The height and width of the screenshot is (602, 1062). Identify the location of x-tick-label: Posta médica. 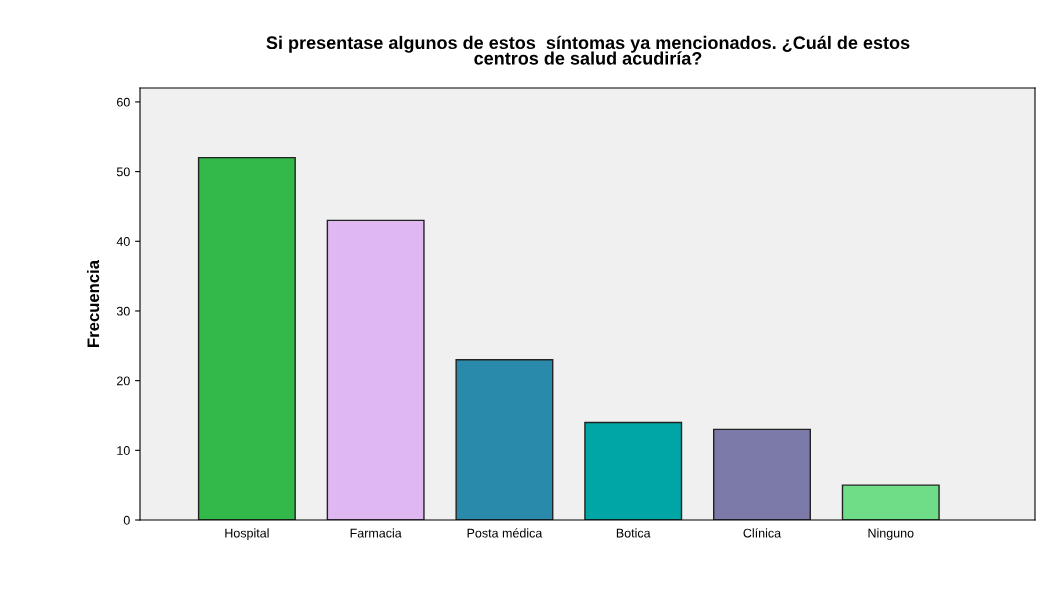
(505, 533).